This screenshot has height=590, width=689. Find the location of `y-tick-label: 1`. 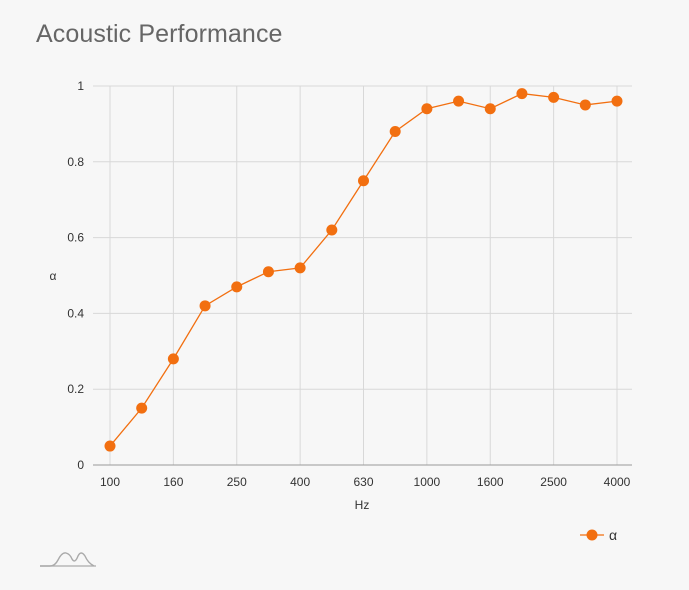

y-tick-label: 1 is located at coordinates (80, 86).